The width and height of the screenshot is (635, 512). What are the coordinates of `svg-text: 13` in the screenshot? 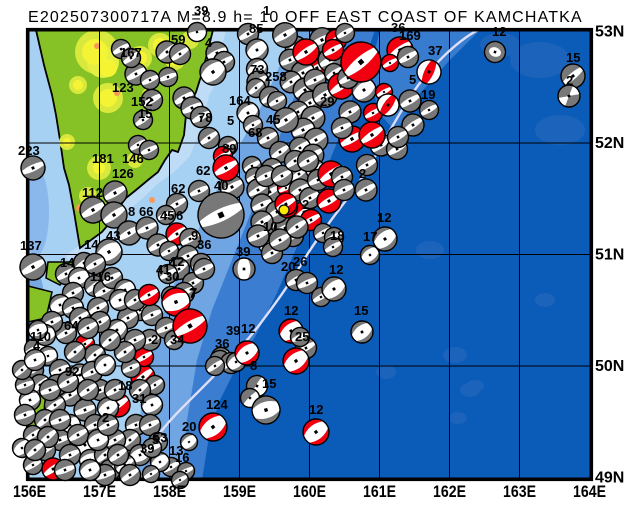 It's located at (176, 450).